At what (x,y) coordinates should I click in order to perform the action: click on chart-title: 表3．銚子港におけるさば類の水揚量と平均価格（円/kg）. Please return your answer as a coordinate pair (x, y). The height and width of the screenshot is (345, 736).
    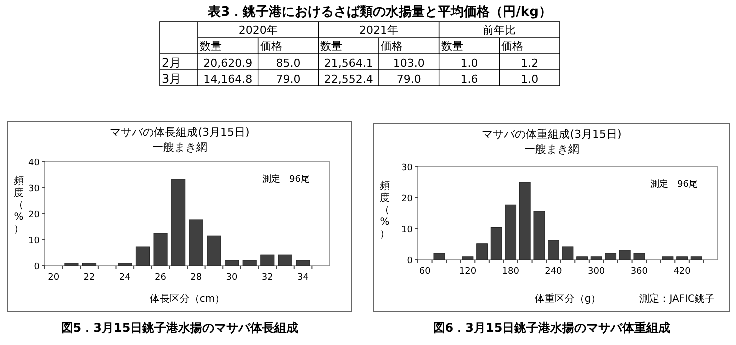
    Looking at the image, I should click on (379, 12).